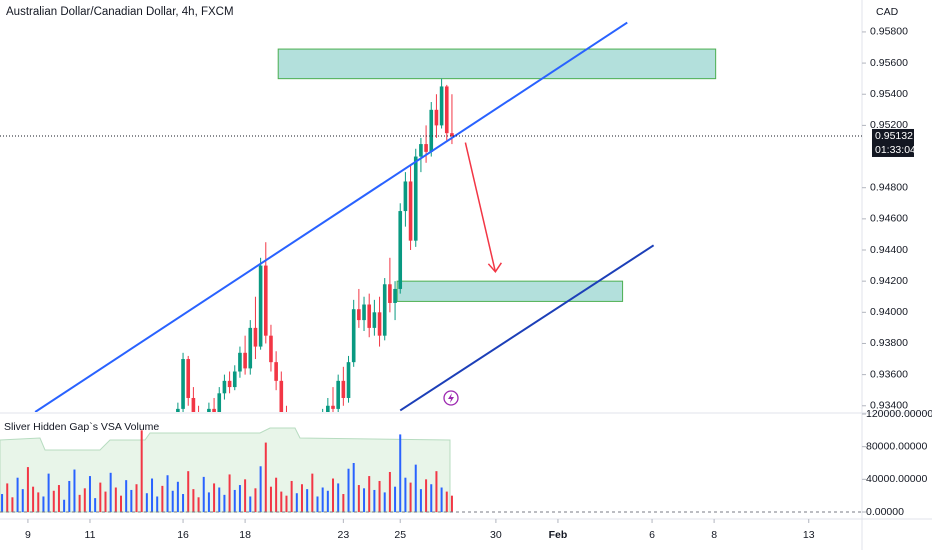 The height and width of the screenshot is (550, 932). Describe the element at coordinates (889, 125) in the screenshot. I see `y-tick-label: 0.95200` at that location.